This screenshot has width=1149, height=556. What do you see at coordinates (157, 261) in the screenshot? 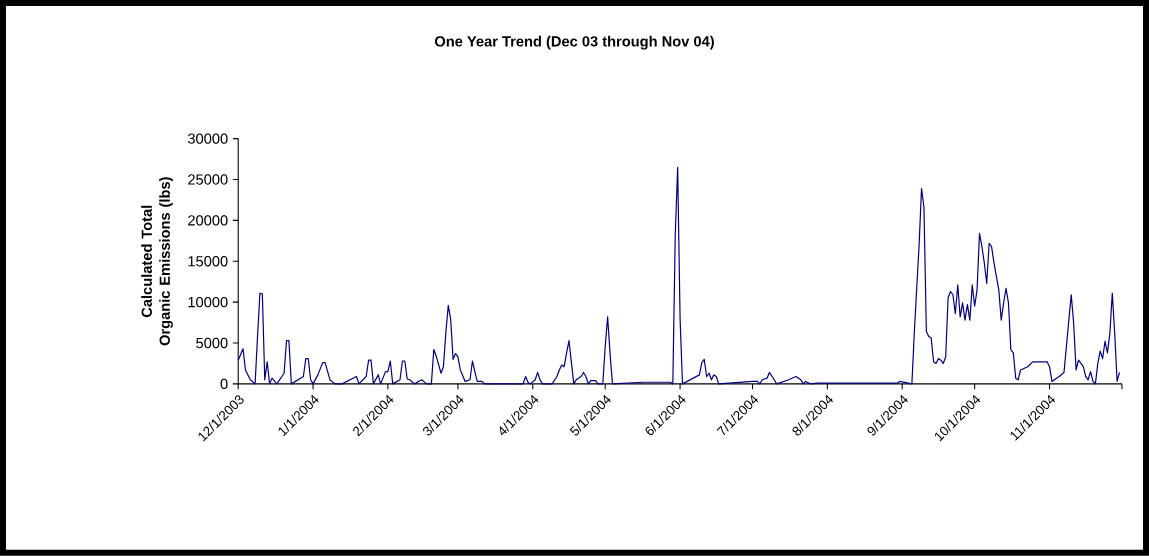
I see `y-axis-title: Calculated Total Organic Emissions (lbs)` at bounding box center [157, 261].